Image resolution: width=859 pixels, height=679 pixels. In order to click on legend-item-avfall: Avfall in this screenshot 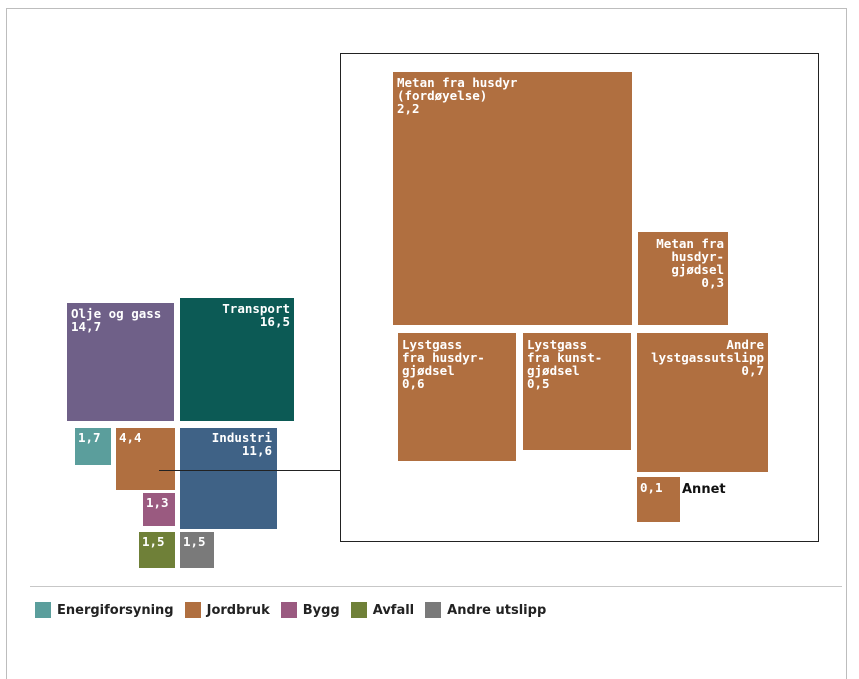, I will do `click(382, 610)`.